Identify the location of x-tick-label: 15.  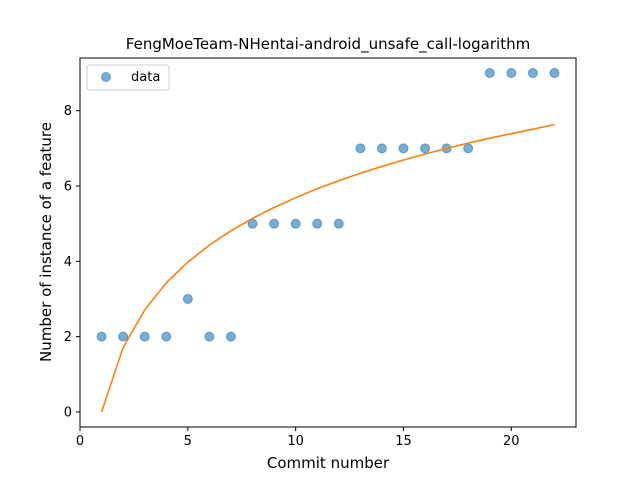
(403, 441).